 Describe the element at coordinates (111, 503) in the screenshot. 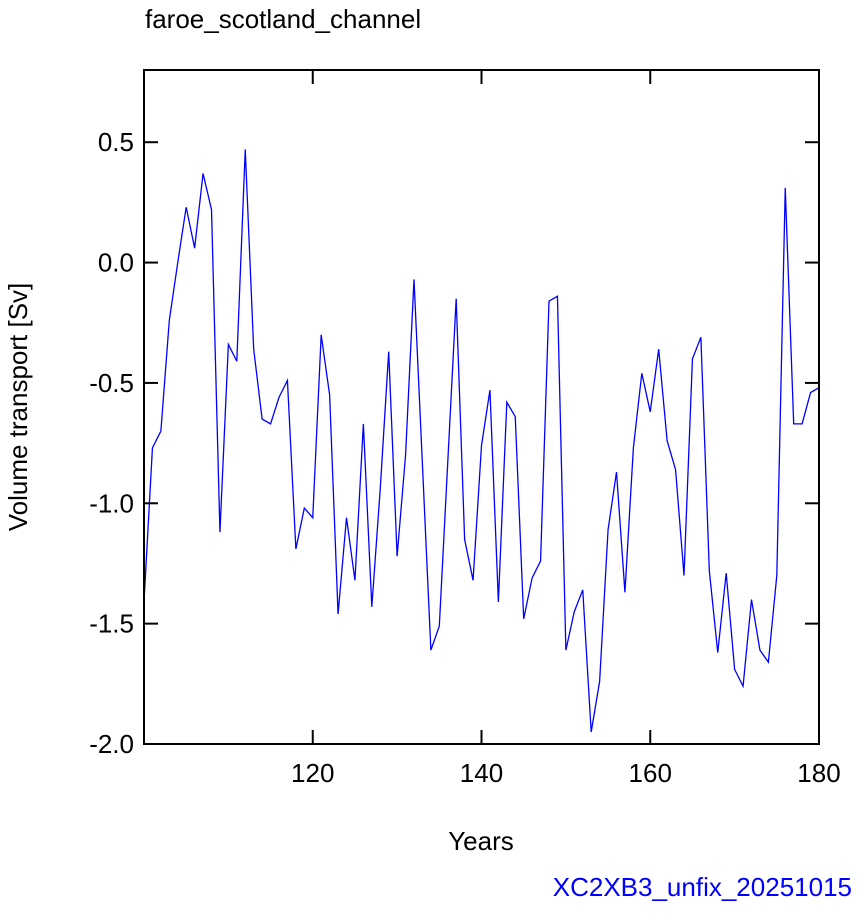

I see `y-tick-label: -1.0` at that location.